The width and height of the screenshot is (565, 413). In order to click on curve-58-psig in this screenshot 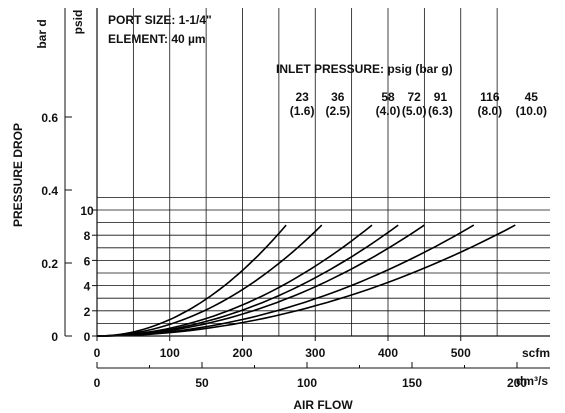, I will do `click(234, 280)`.